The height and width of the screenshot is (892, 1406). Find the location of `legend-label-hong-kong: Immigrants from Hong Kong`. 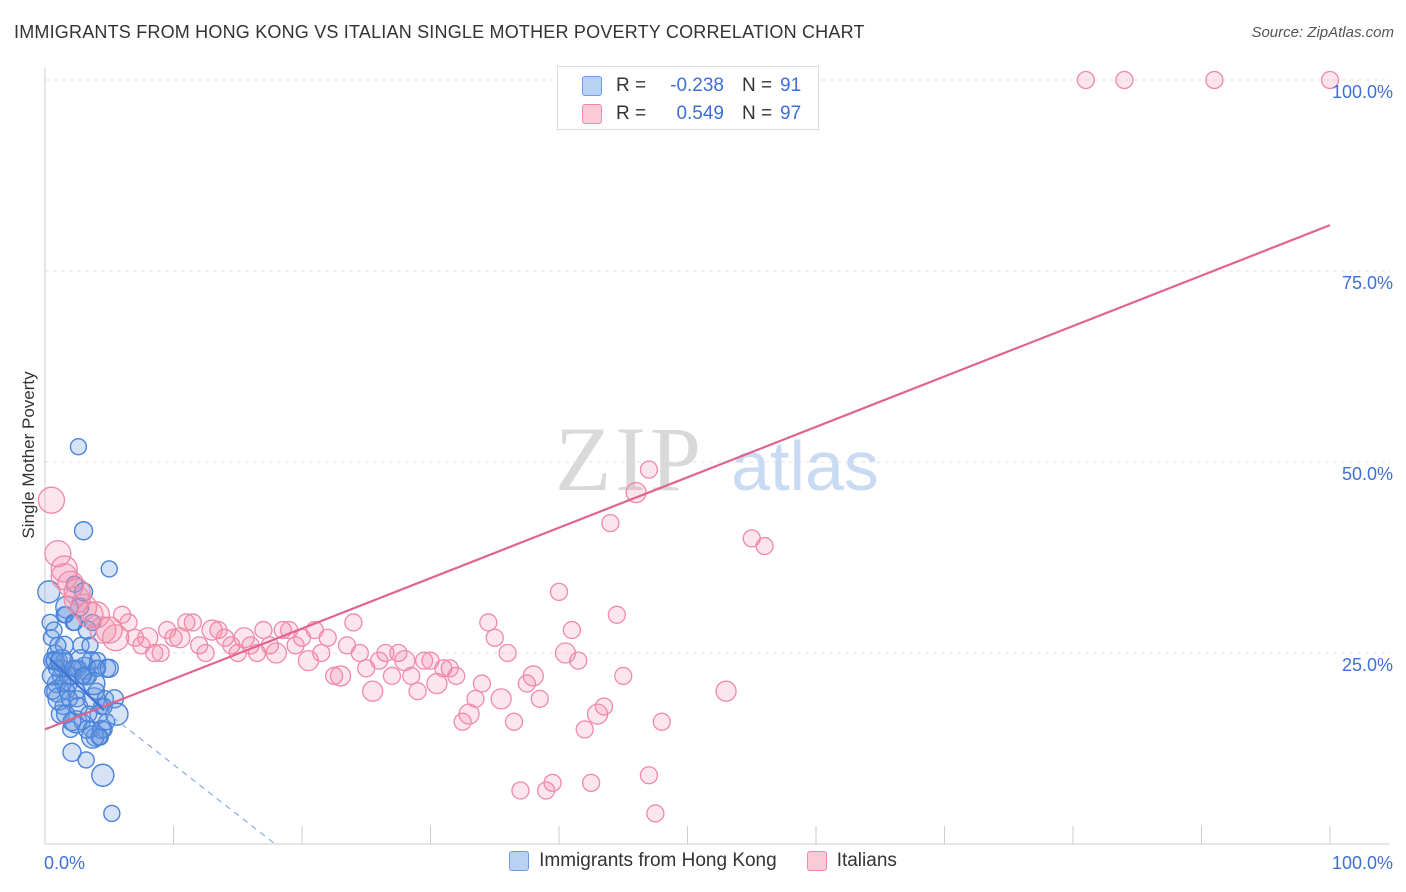

legend-label-hong-kong: Immigrants from Hong Kong is located at coordinates (658, 860).